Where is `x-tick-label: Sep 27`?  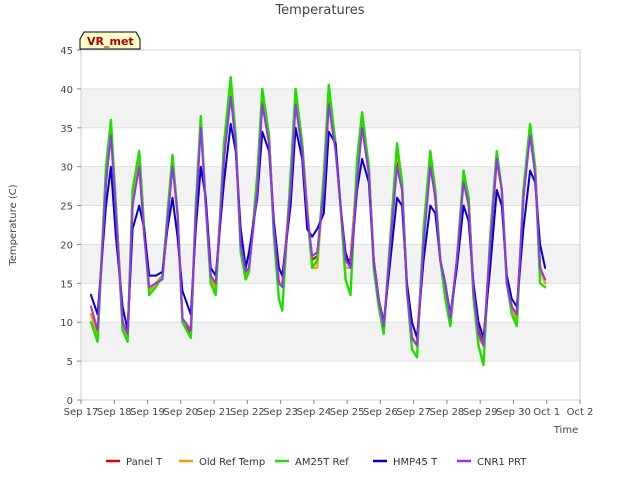 x-tick-label: Sep 27 is located at coordinates (413, 412).